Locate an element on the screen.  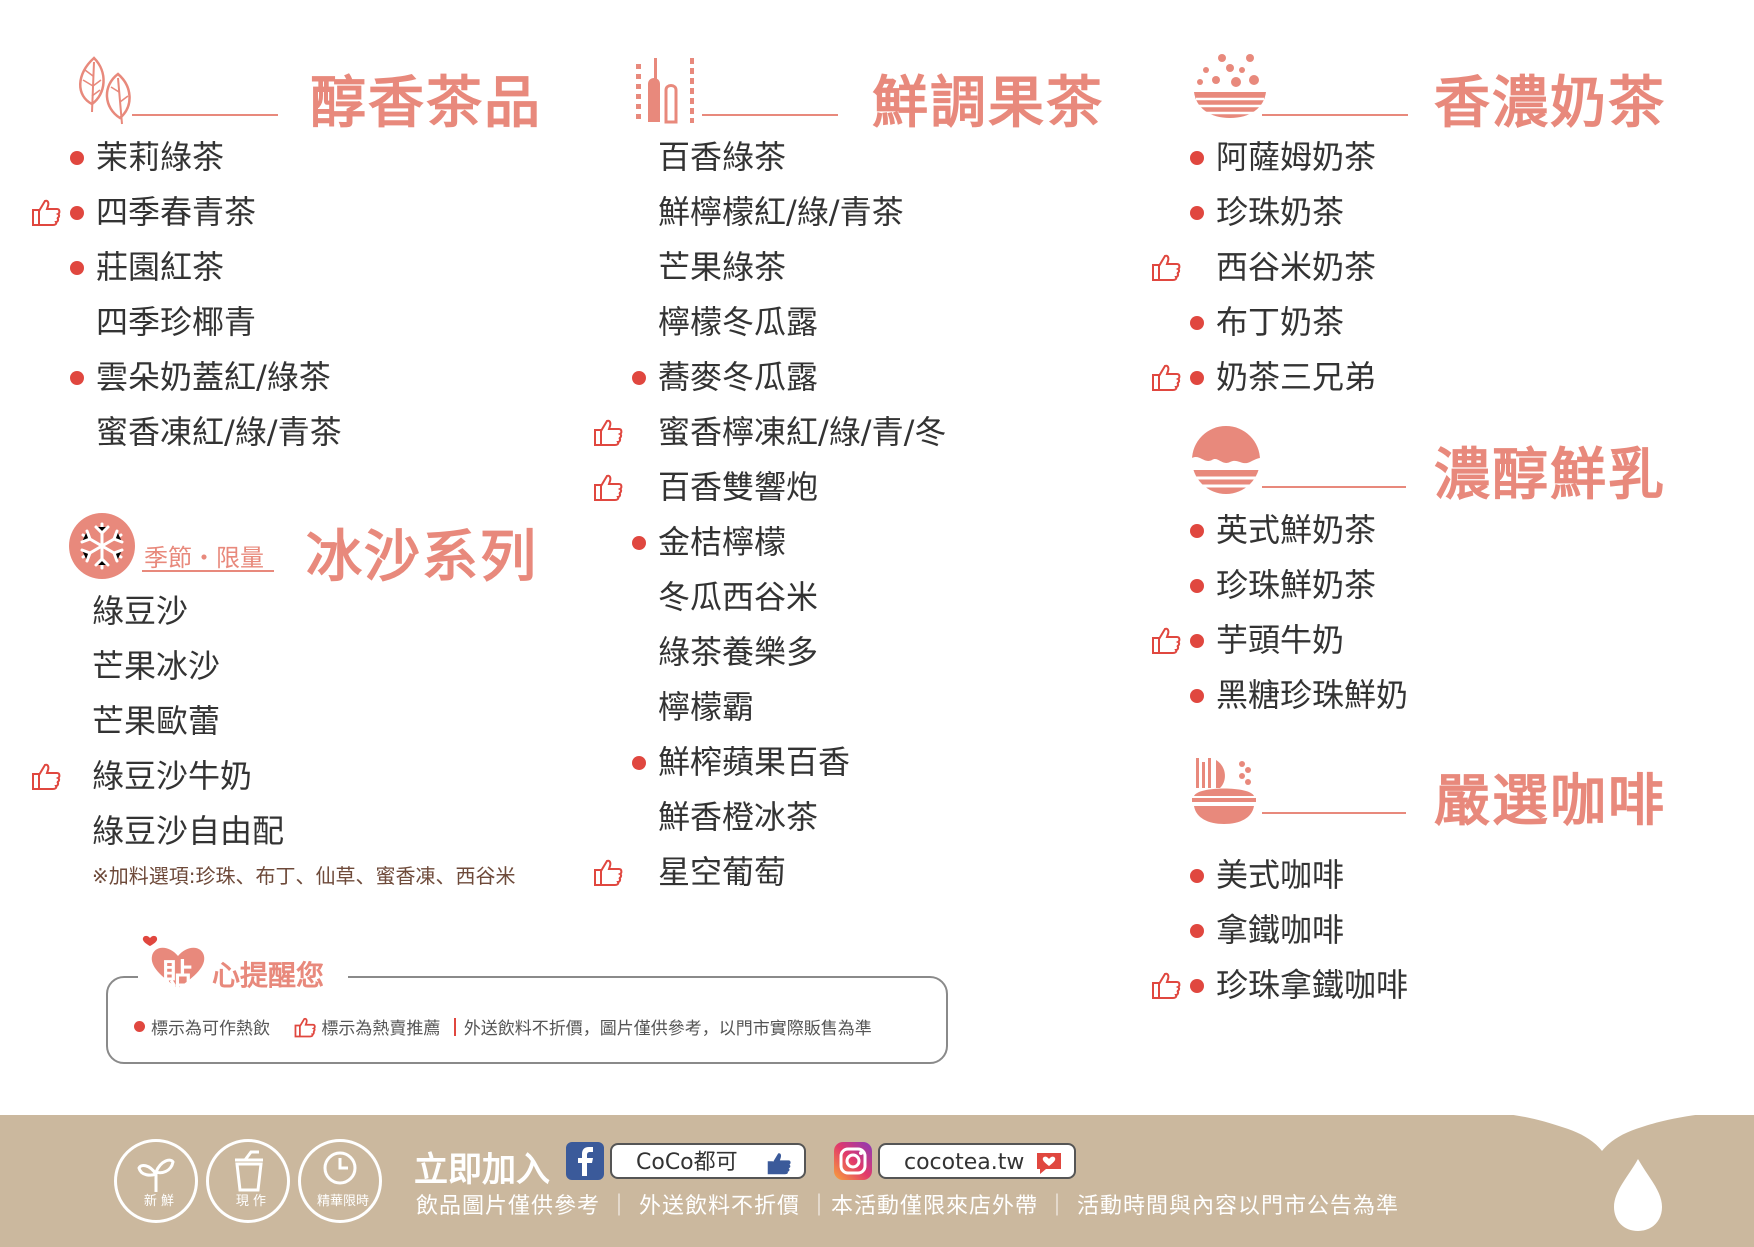
milk-tea-item: 珍珠奶茶 is located at coordinates (1283, 212).